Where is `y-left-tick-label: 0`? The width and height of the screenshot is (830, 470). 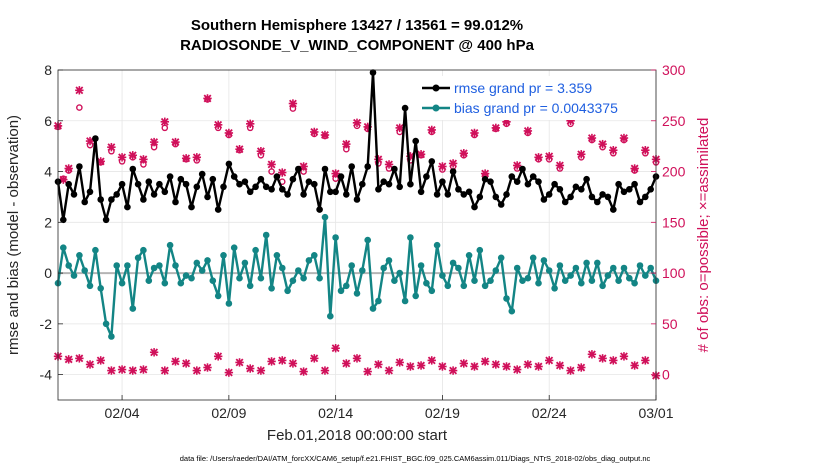 y-left-tick-label: 0 is located at coordinates (48, 273).